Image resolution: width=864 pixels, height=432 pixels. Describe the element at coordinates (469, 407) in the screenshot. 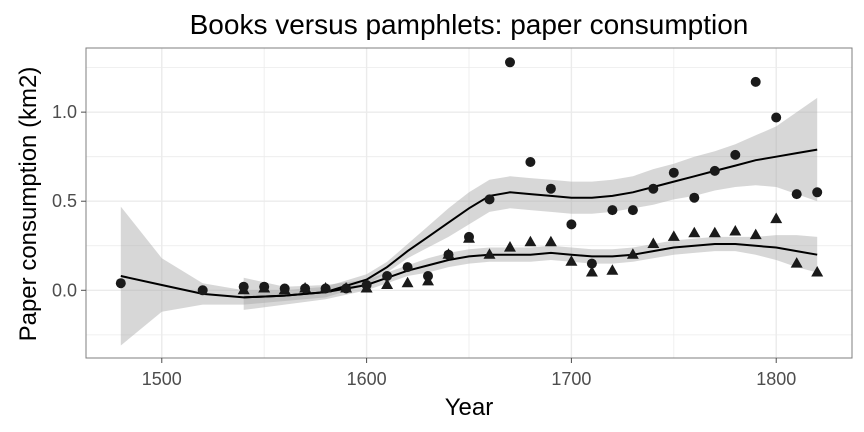

I see `x-axis-title: Year` at that location.